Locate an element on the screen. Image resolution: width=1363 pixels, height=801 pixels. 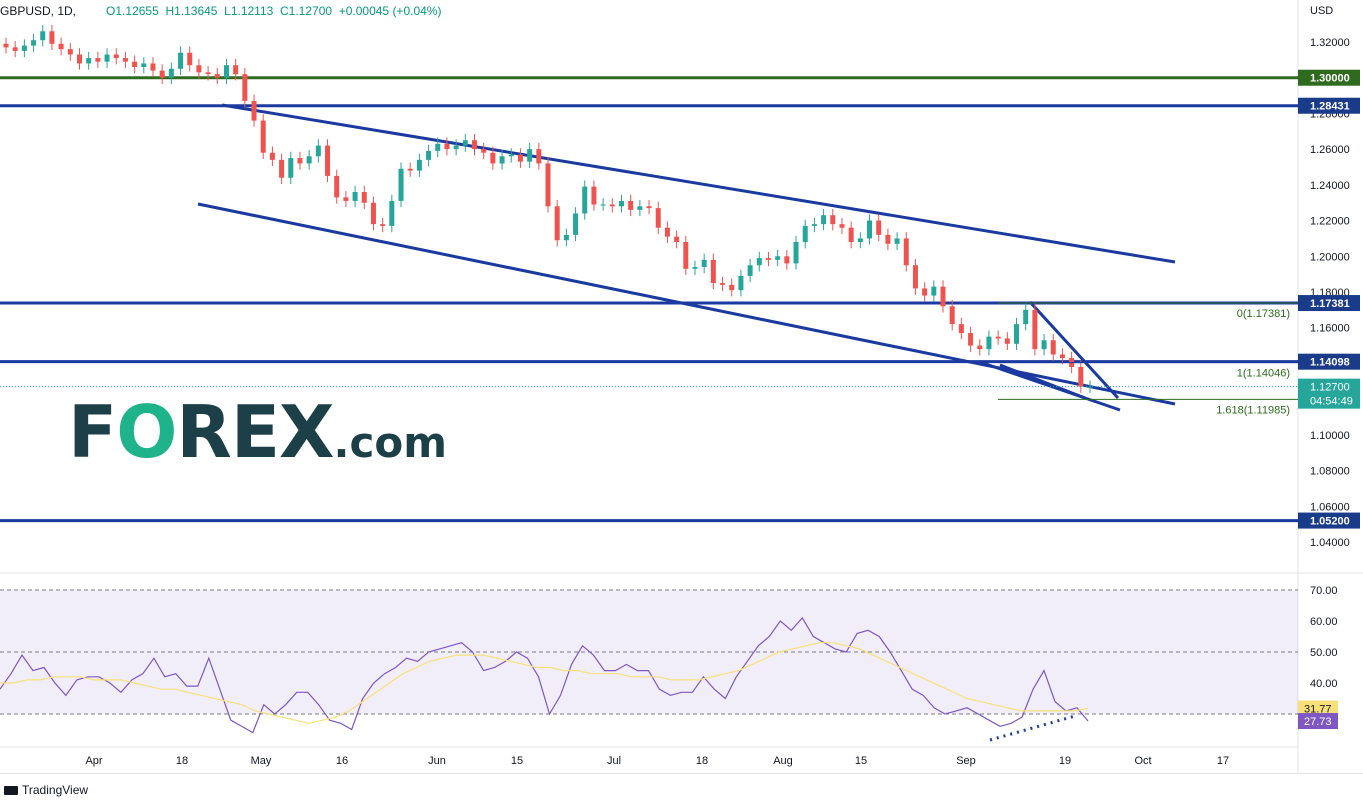
time-tick-label: 15 is located at coordinates (861, 761).